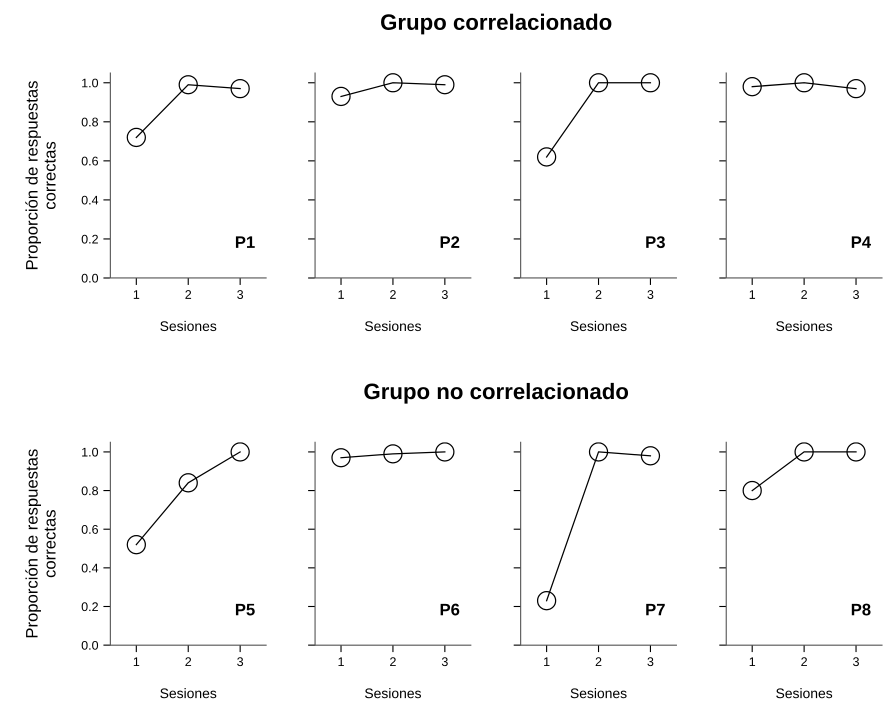 This screenshot has width=890, height=702. Describe the element at coordinates (496, 393) in the screenshot. I see `chart-title: Grupo no correlacionado` at that location.